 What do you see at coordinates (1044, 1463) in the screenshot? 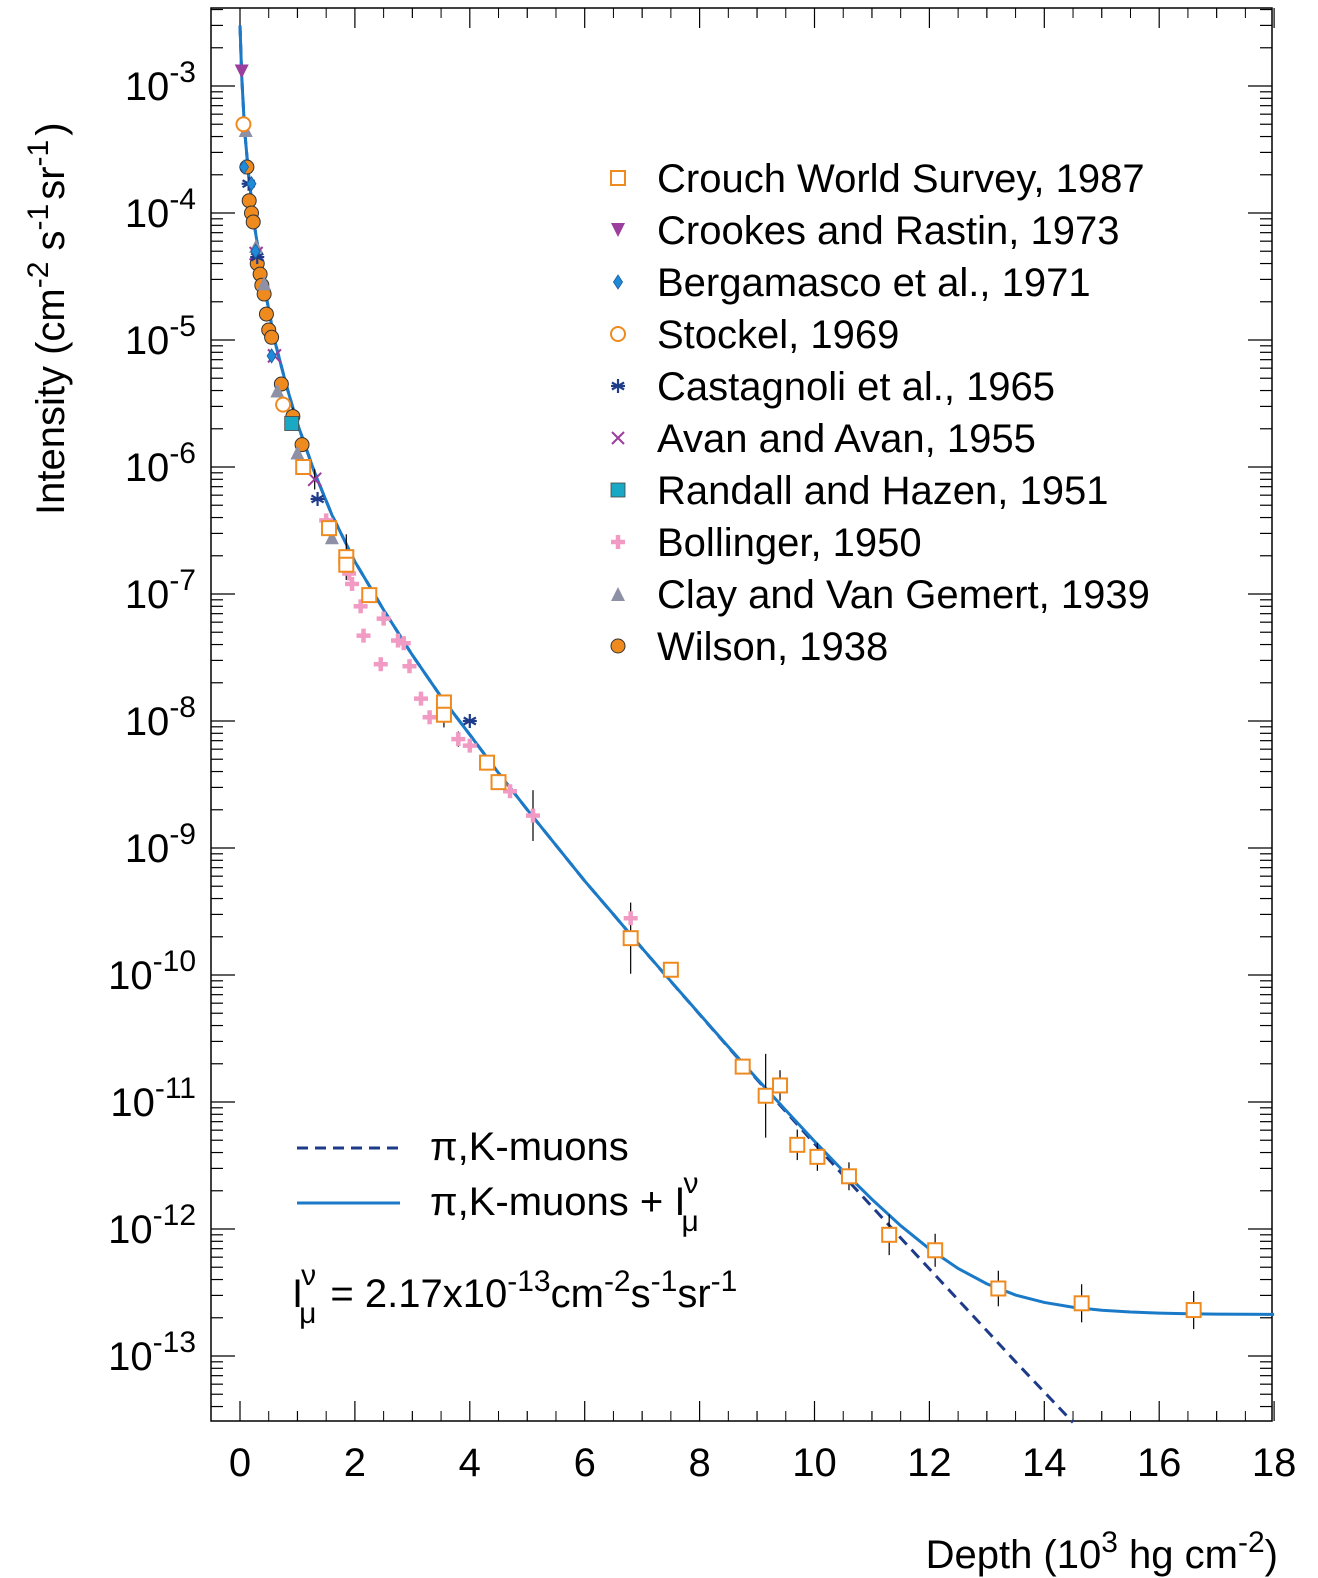
I see `x-tick-label: 14` at bounding box center [1044, 1463].